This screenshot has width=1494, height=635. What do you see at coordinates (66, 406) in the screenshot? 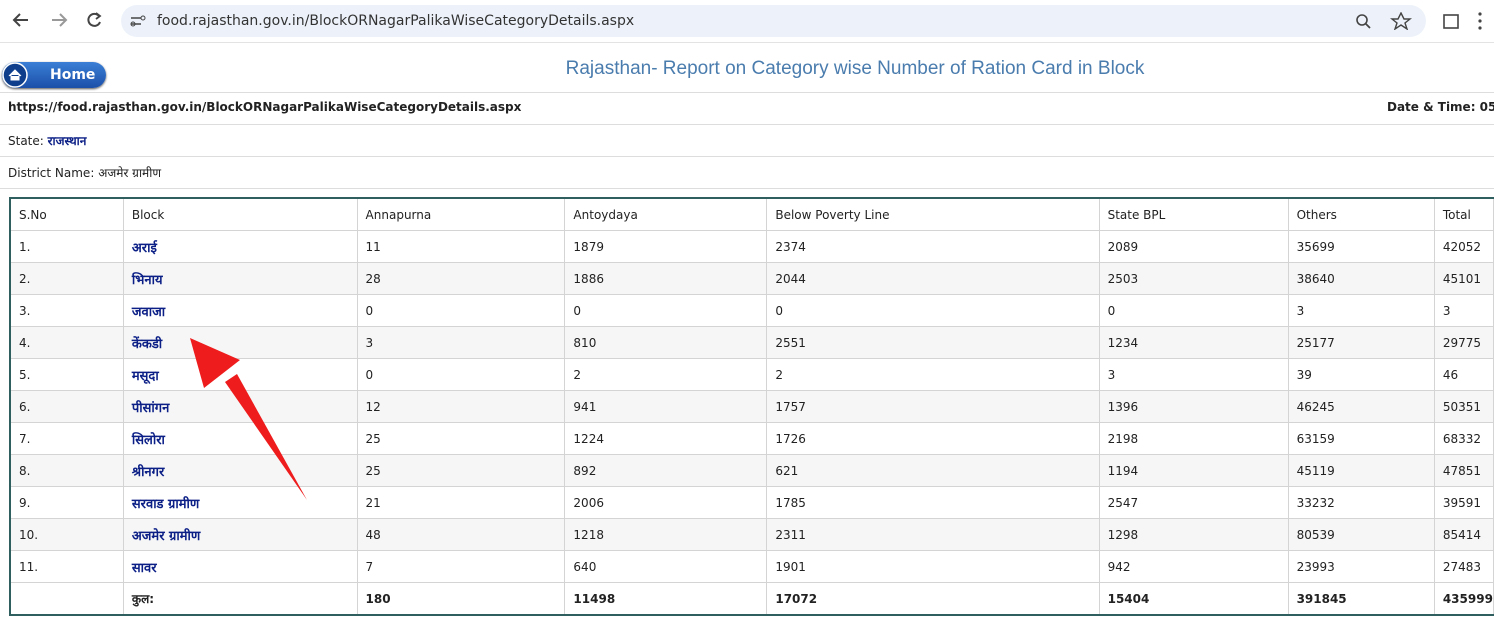
I see `table-cell: 6.` at bounding box center [66, 406].